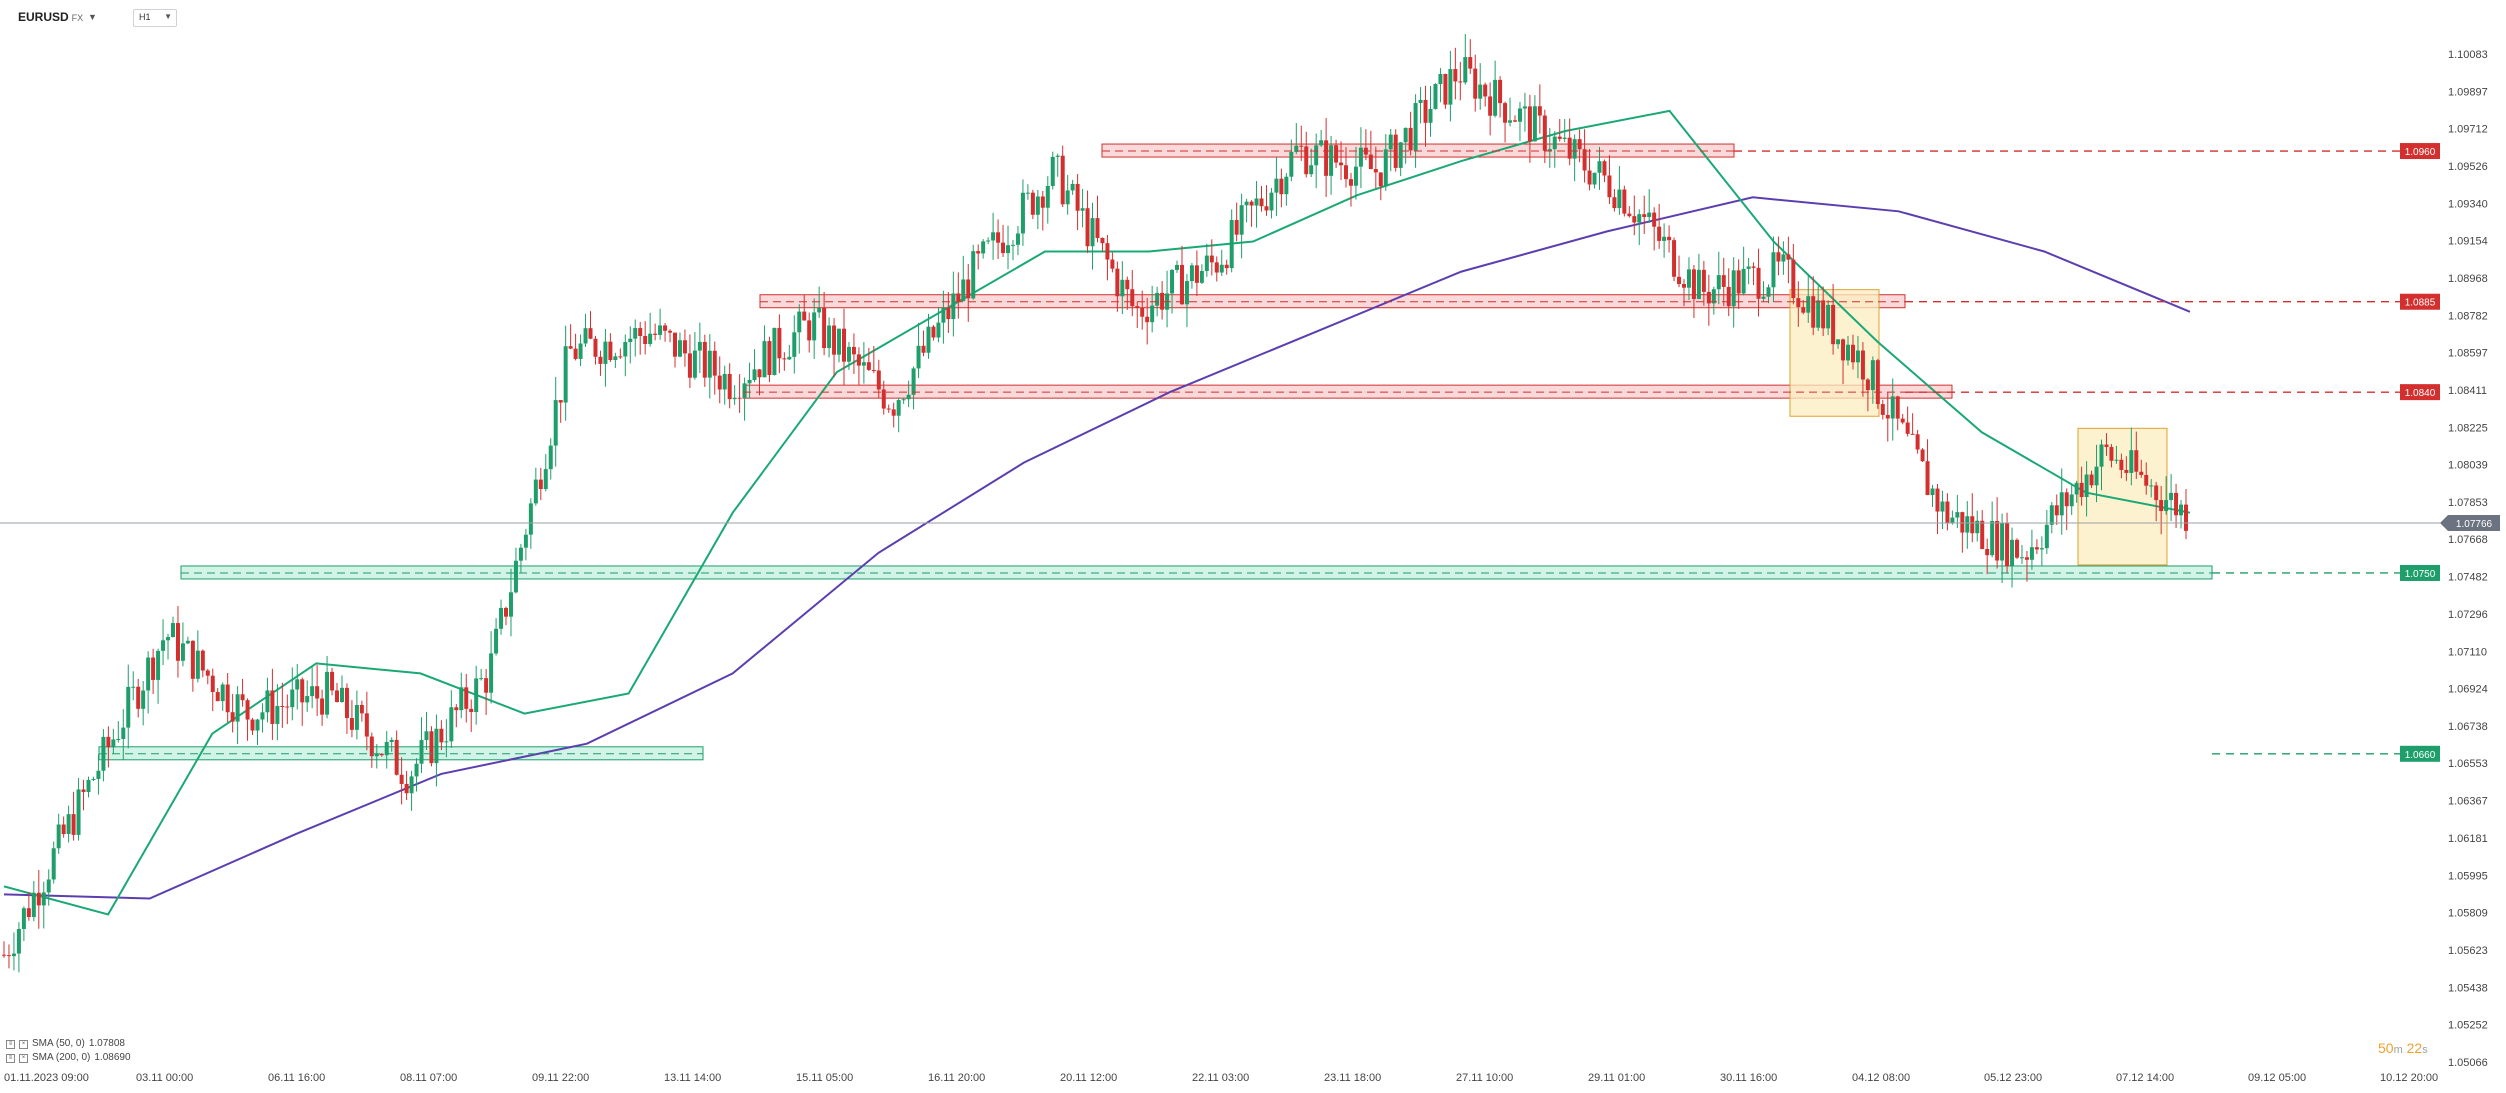  Describe the element at coordinates (68, 1044) in the screenshot. I see `legend-sma50: ≡ × SMA (50, 0) 1.07808` at that location.